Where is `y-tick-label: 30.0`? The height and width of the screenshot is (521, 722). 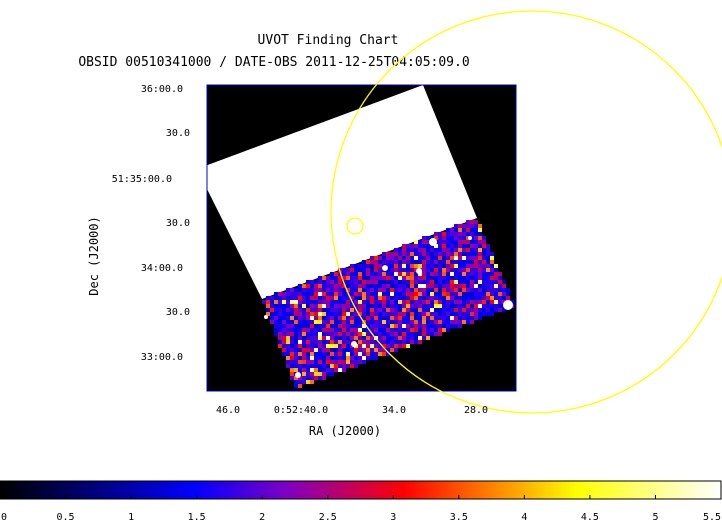 y-tick-label: 30.0 is located at coordinates (178, 312).